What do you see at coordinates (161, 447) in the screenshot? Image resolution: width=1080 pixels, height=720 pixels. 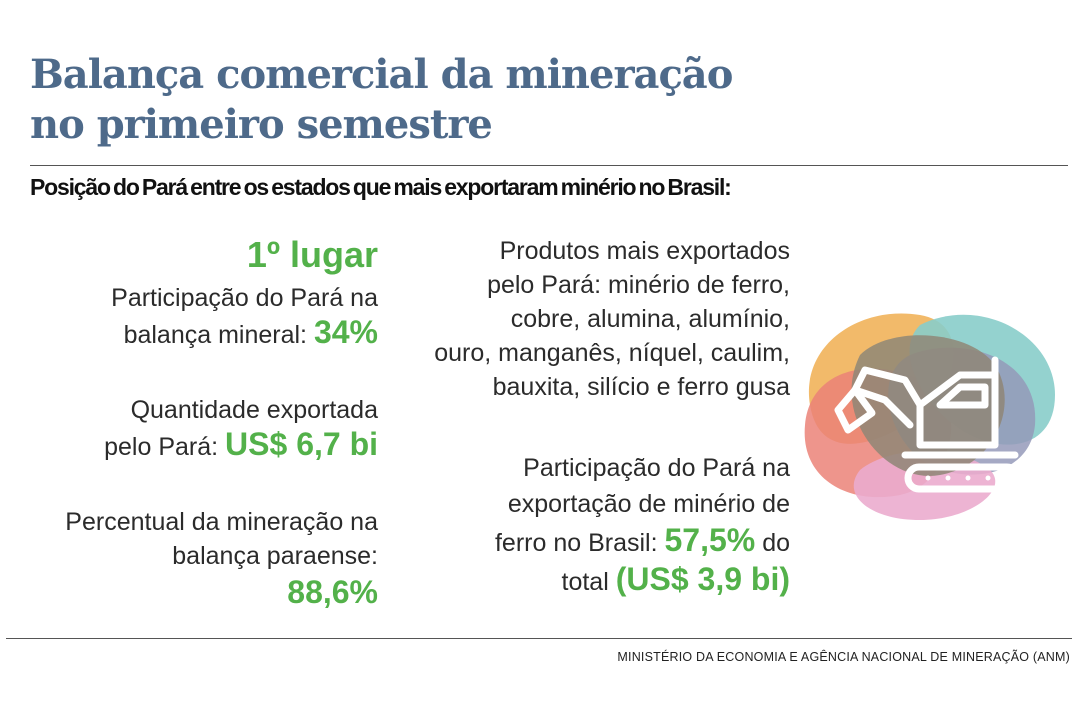 I see `quantidade-line2: pelo Pará:` at bounding box center [161, 447].